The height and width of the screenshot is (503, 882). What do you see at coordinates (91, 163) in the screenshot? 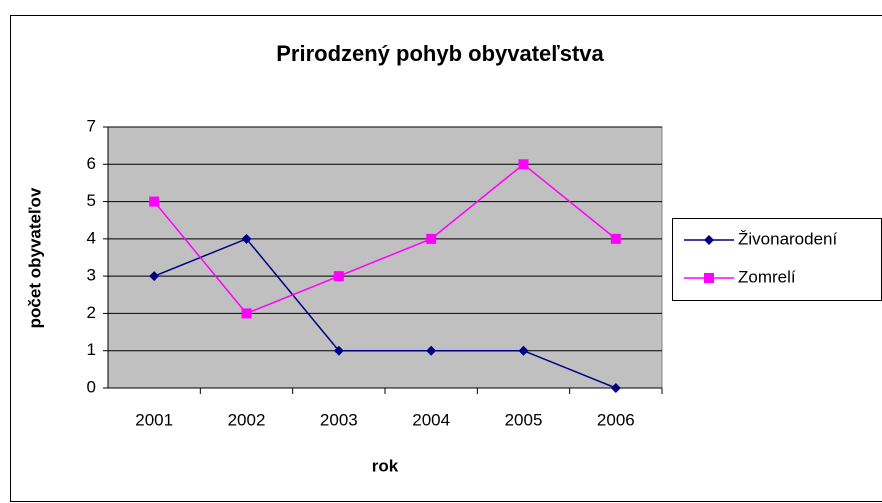
I see `y-tick-label: 6` at bounding box center [91, 163].